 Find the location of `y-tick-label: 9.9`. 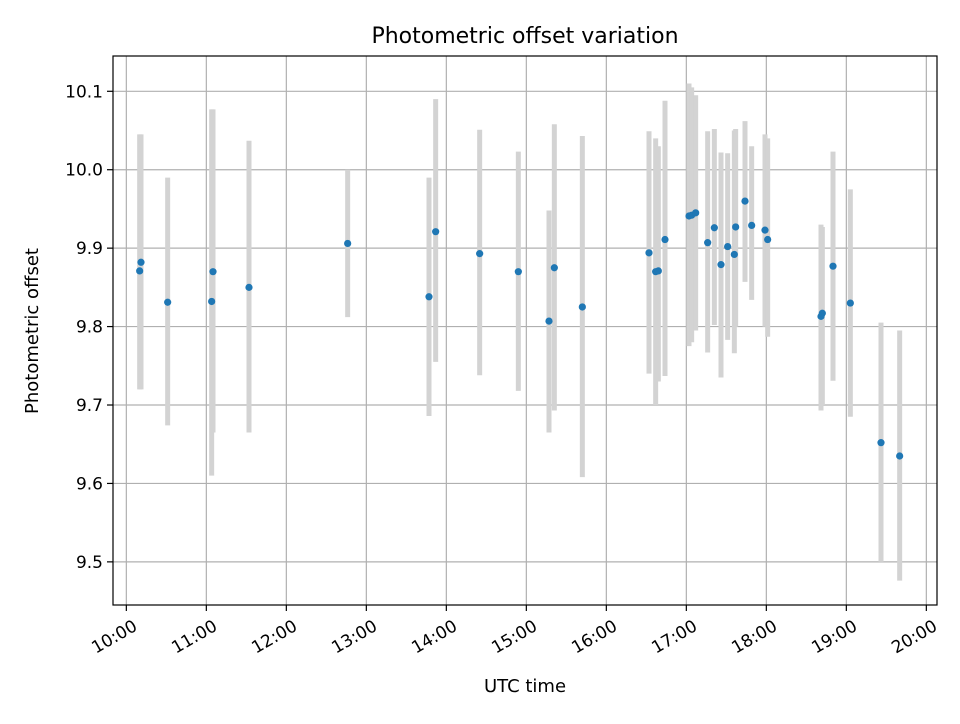

y-tick-label: 9.9 is located at coordinates (89, 249).